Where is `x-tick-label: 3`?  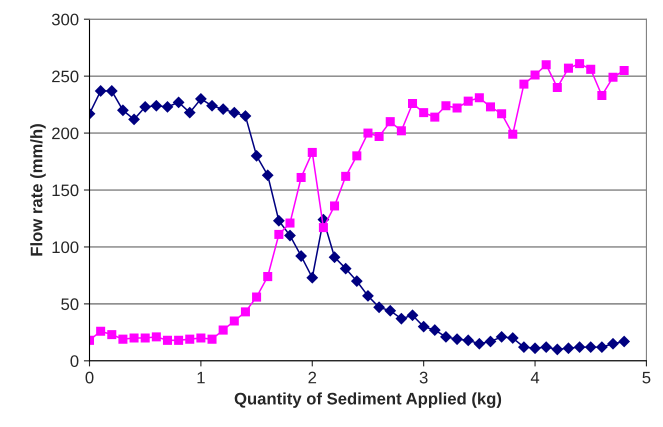
x-tick-label: 3 is located at coordinates (424, 378).